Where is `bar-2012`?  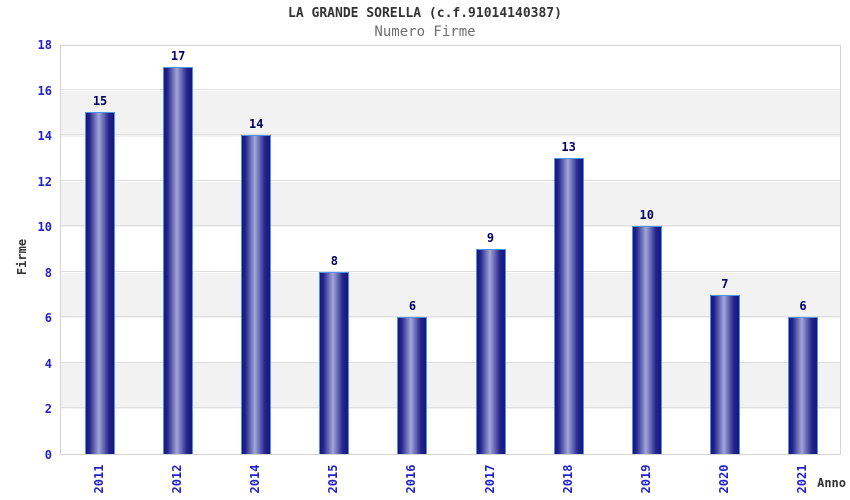
bar-2012 is located at coordinates (178, 260).